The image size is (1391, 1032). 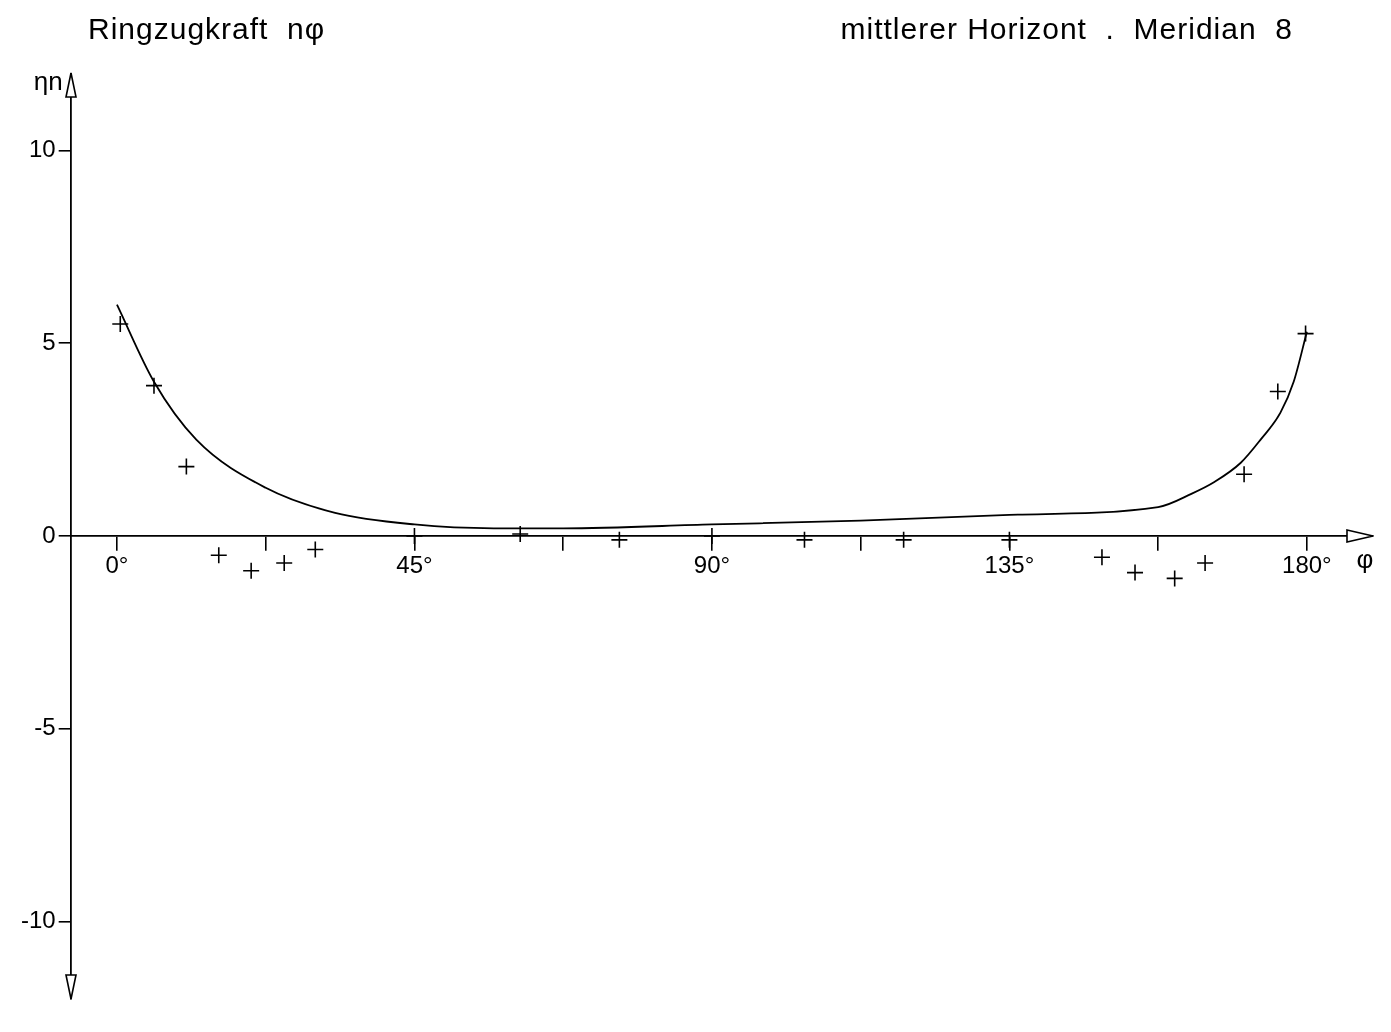 I want to click on x-tick-label: 45°, so click(x=414, y=565).